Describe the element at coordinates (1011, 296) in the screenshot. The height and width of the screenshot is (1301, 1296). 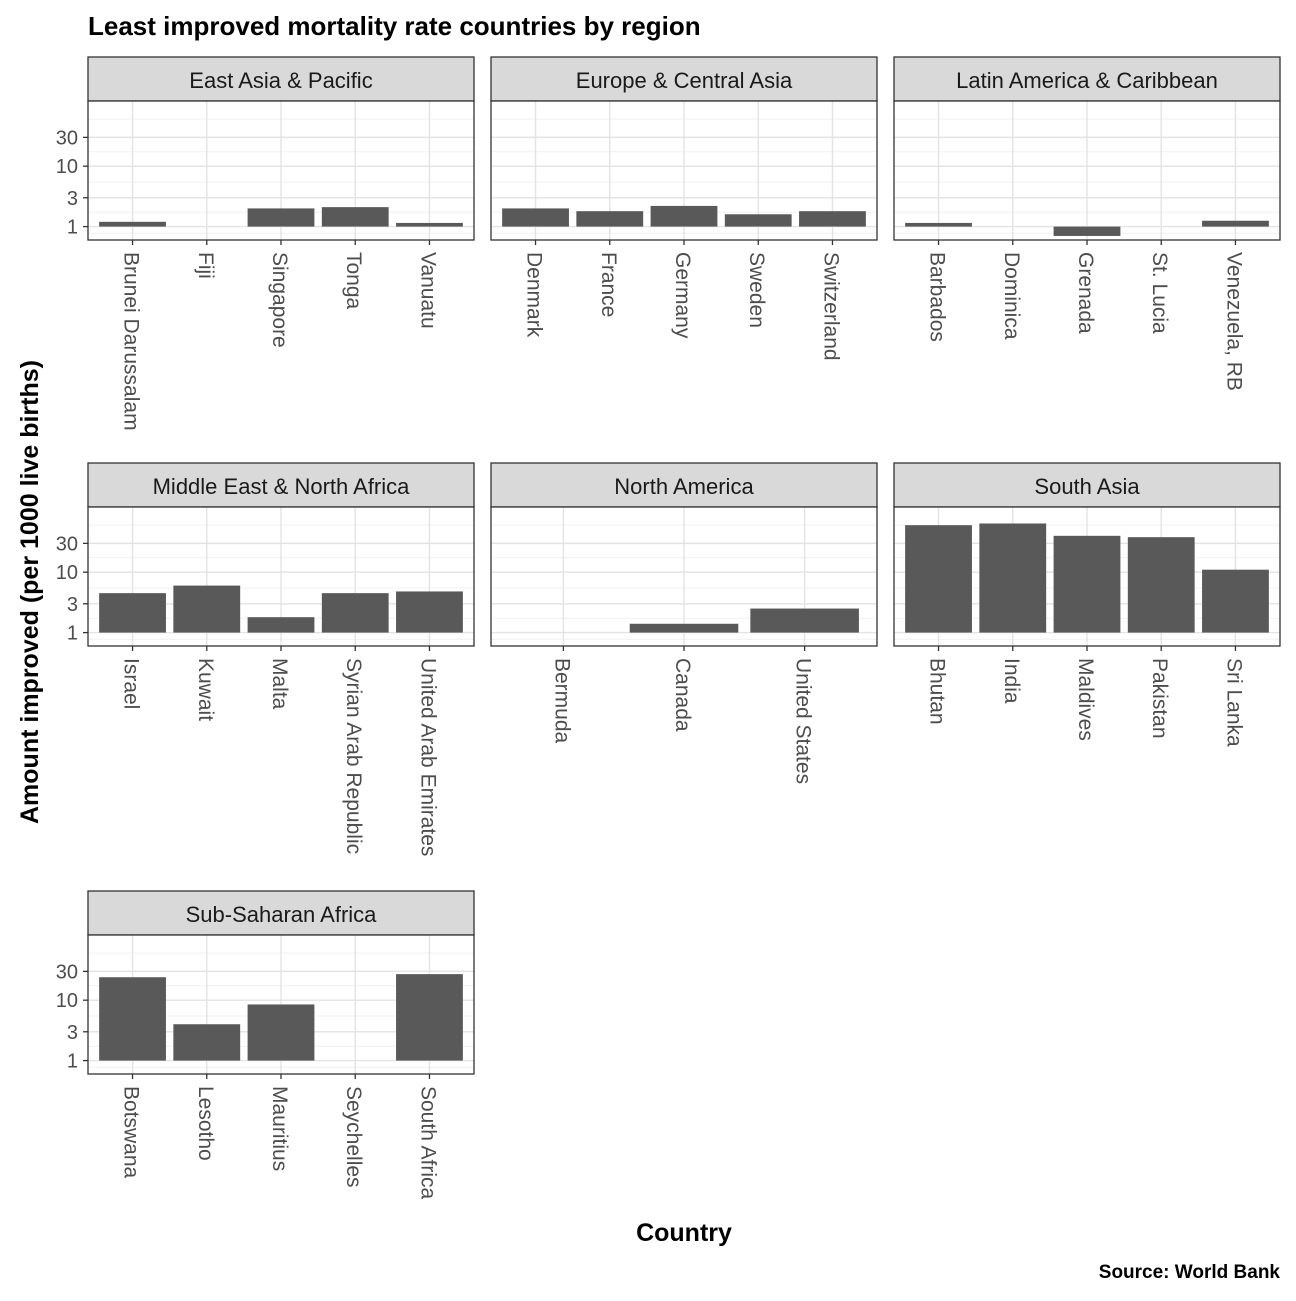
I see `x-tick-label: Dominica` at that location.